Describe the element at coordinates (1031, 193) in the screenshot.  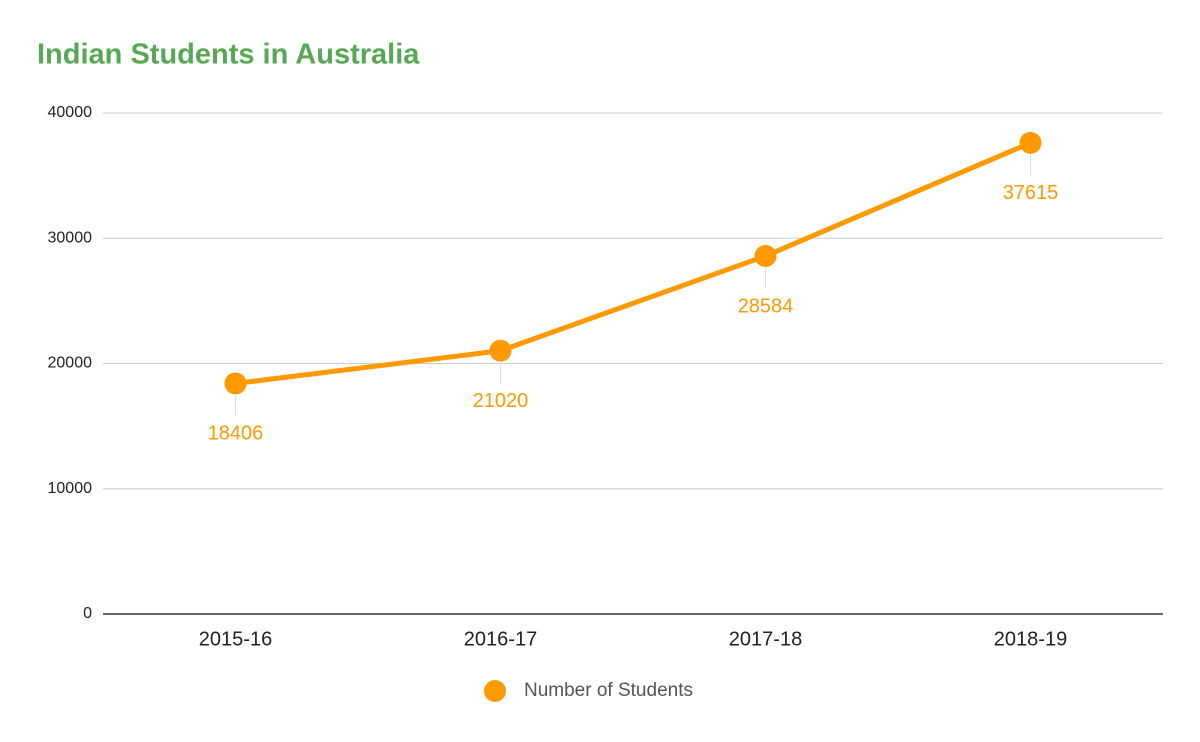
I see `data-label: 37615` at that location.